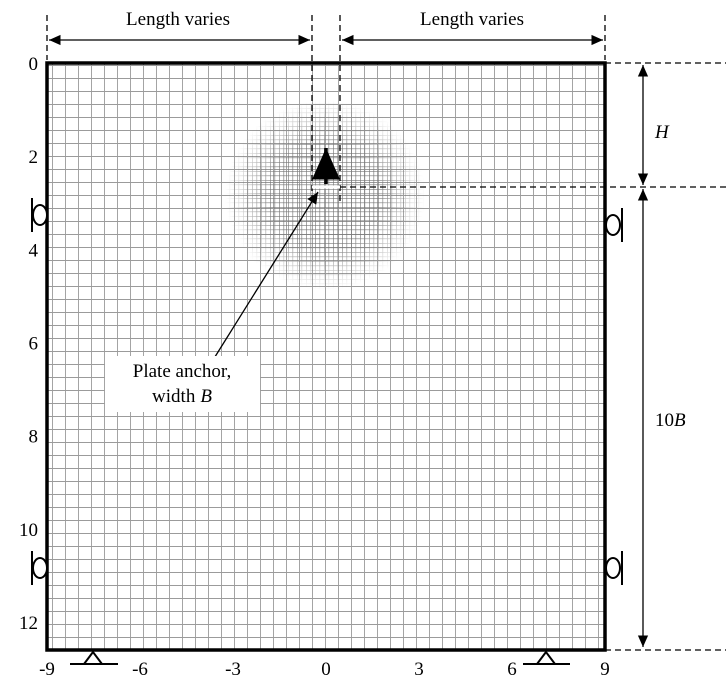  Describe the element at coordinates (140, 669) in the screenshot. I see `tick-label: -6` at that location.